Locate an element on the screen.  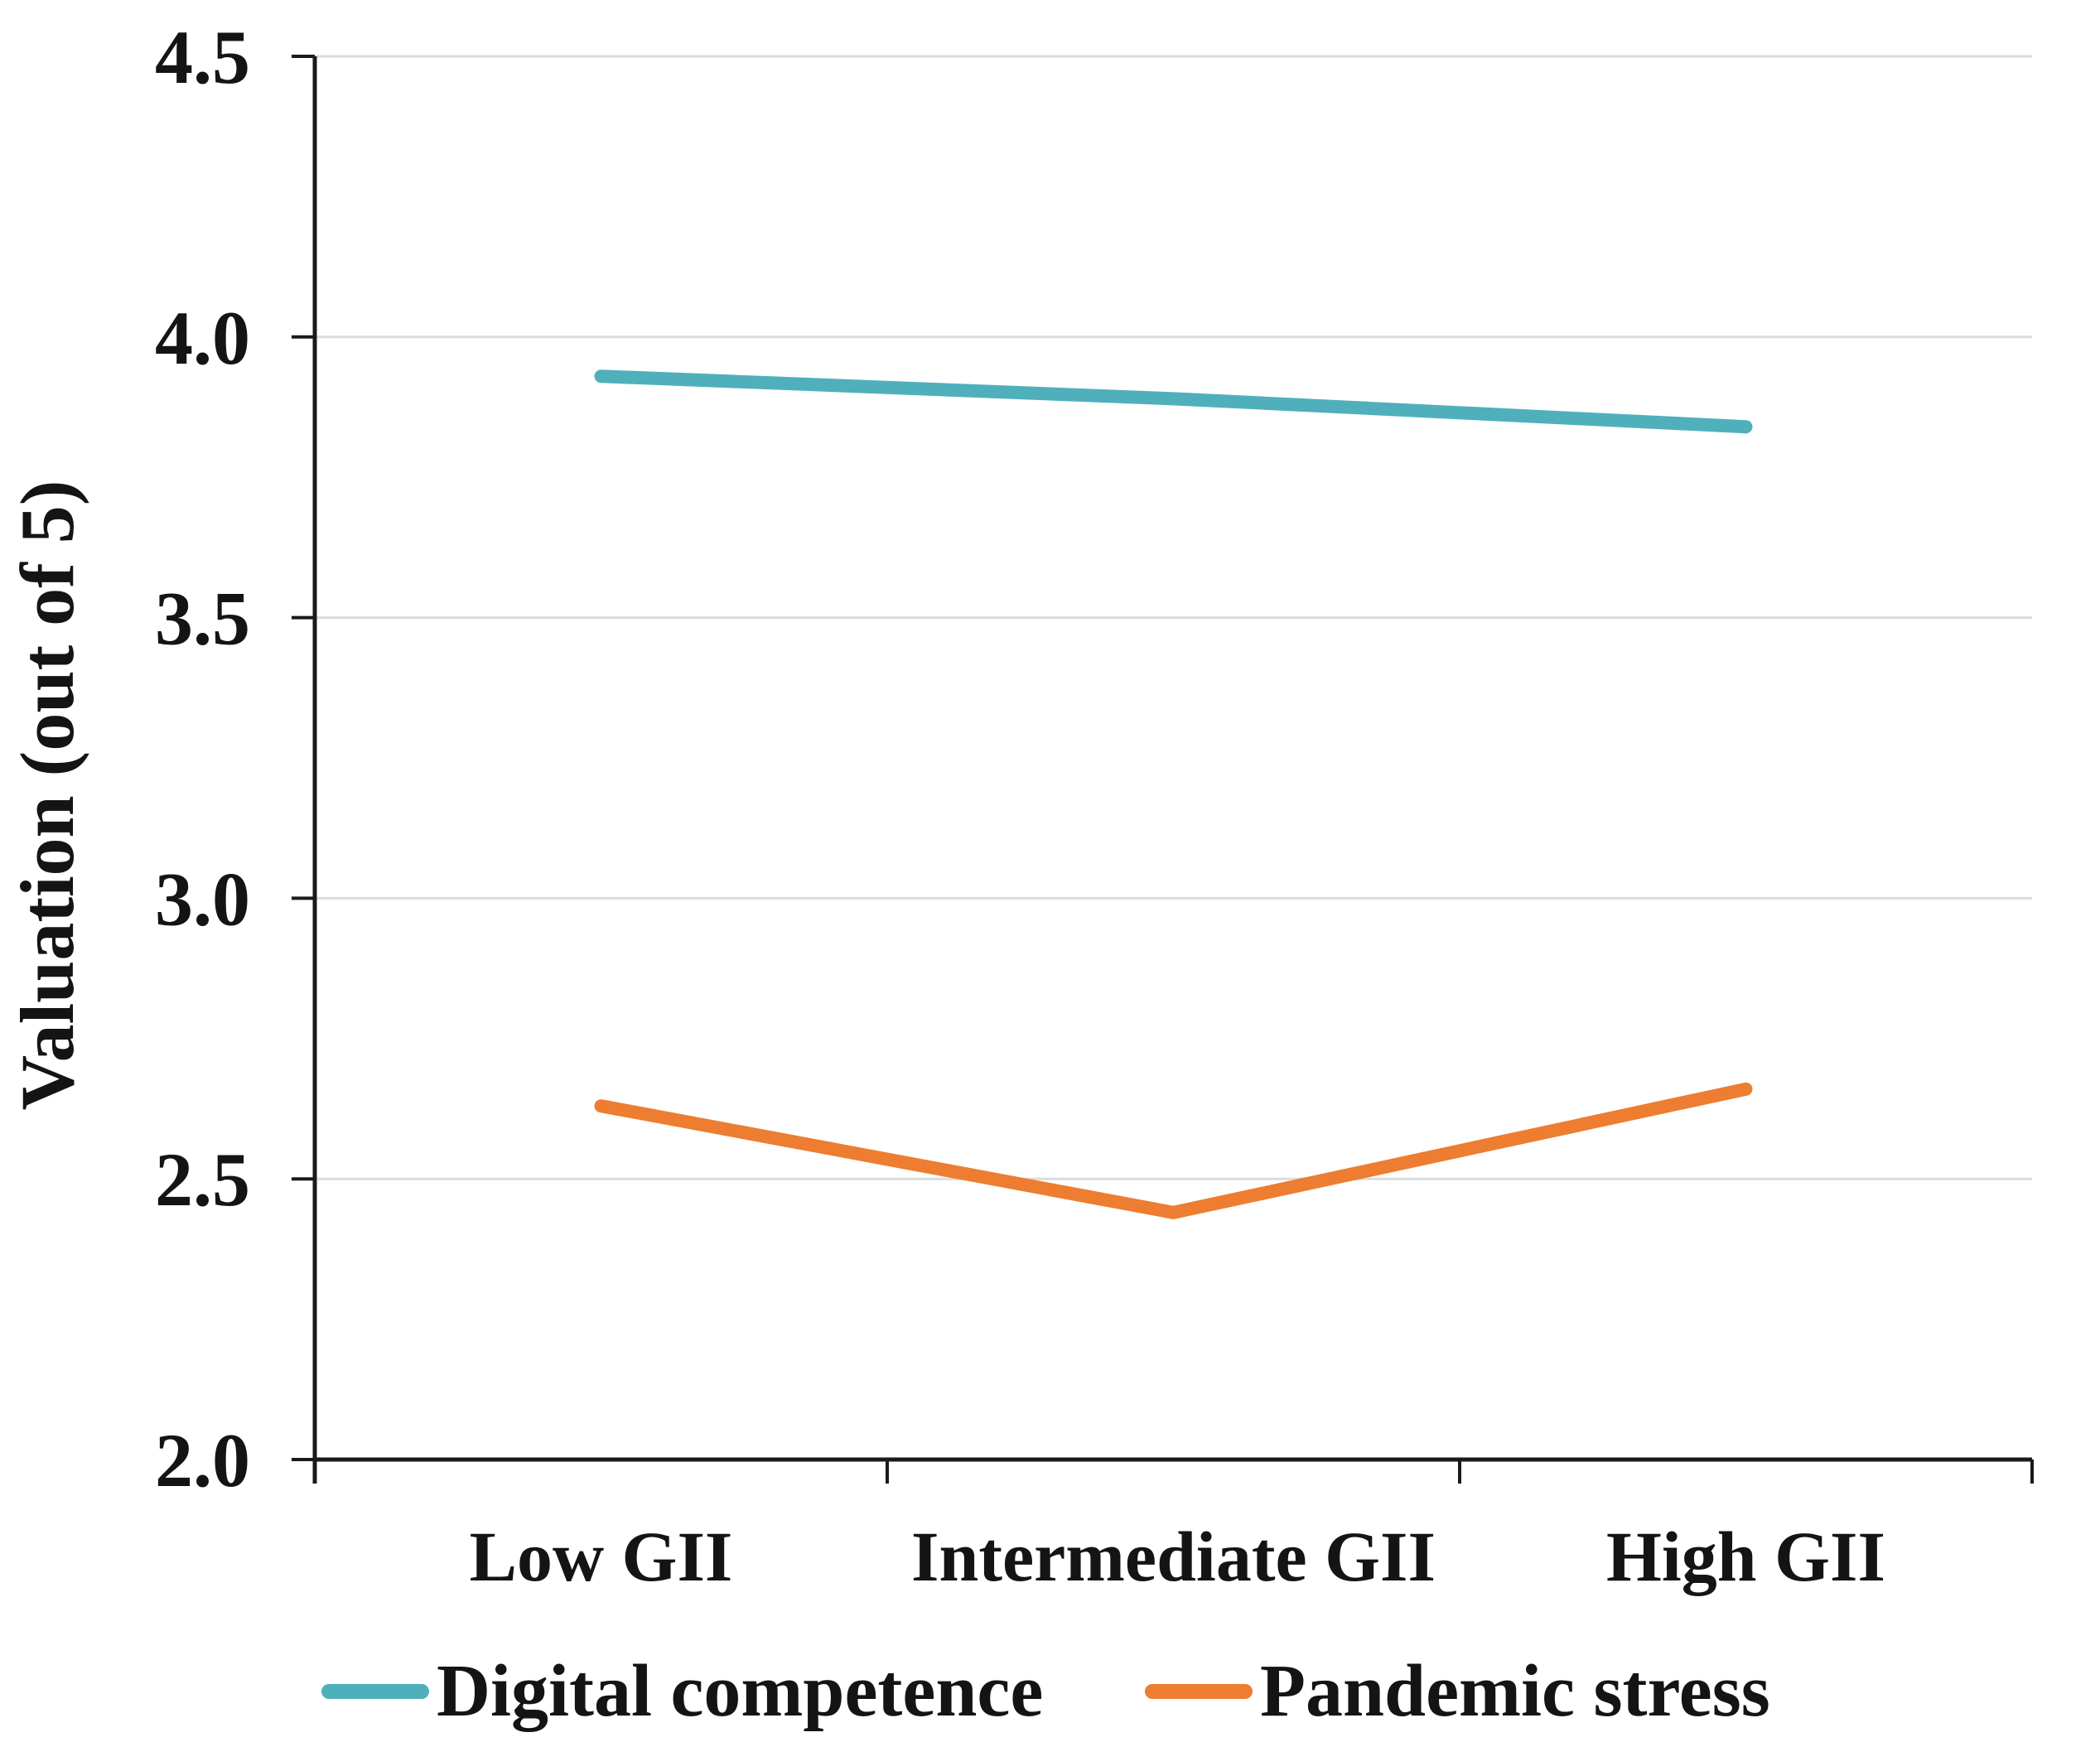
series-line-pandemic-stress is located at coordinates (1173, 1150).